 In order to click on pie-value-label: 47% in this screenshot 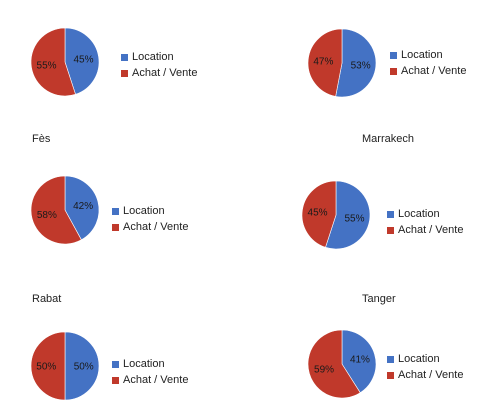, I will do `click(323, 62)`.